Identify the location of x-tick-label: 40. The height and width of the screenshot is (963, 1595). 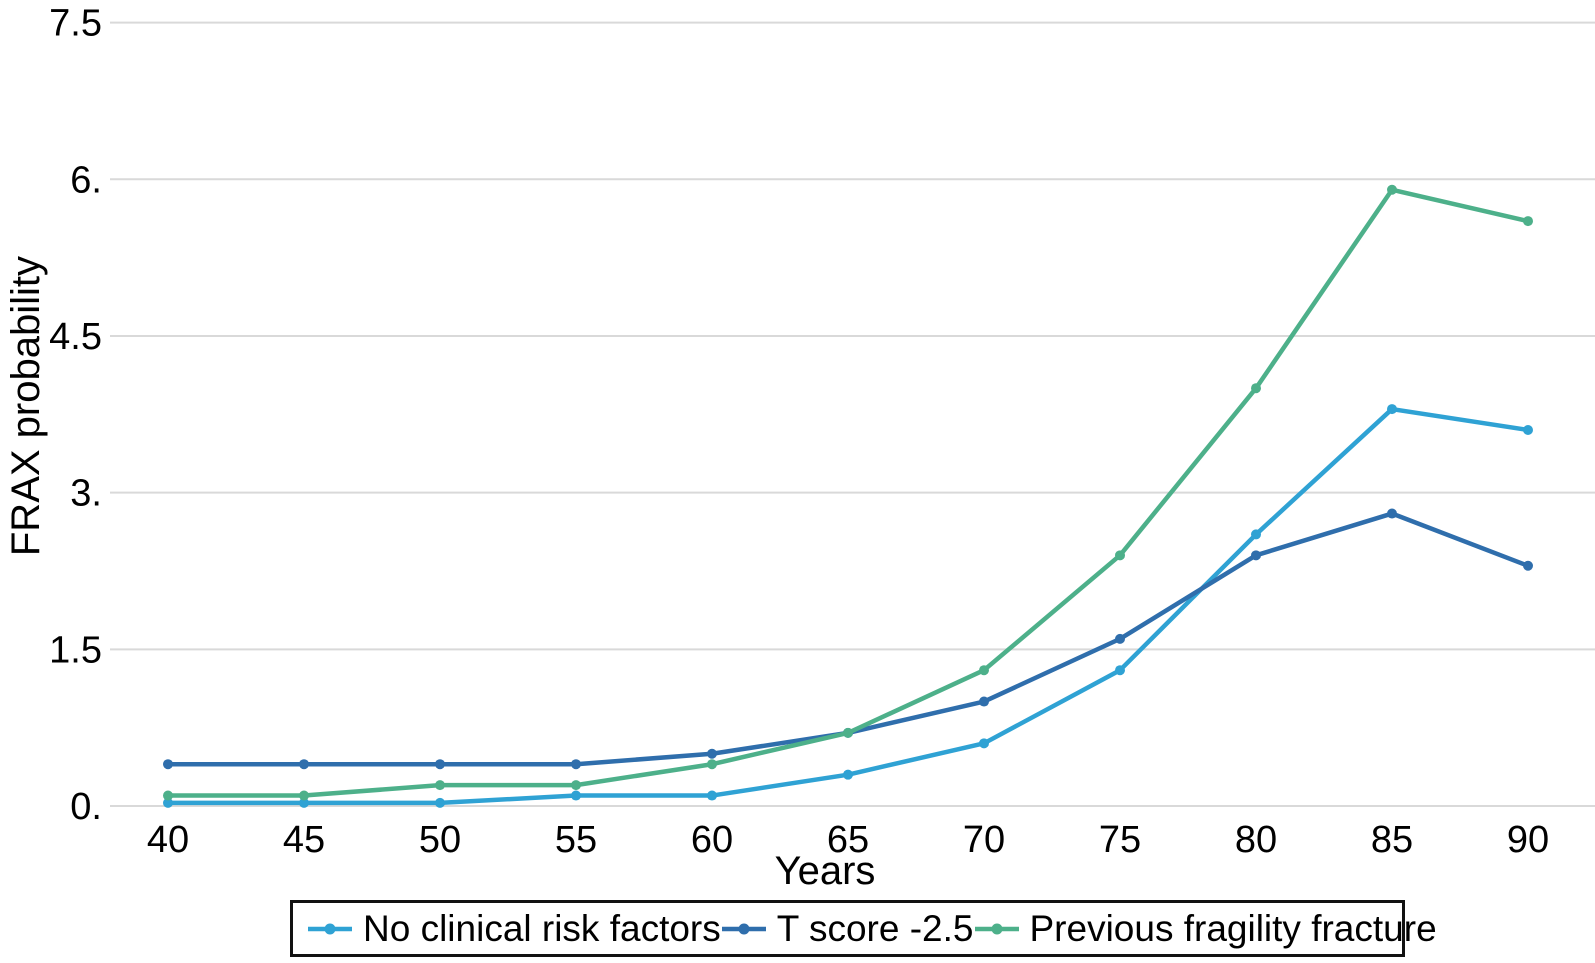
(168, 840).